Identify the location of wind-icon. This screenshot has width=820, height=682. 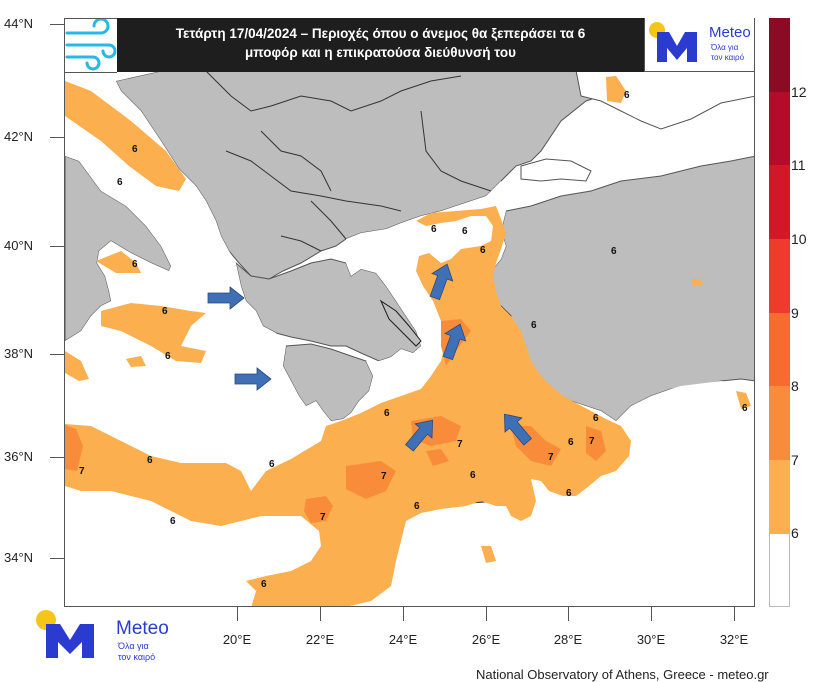
(91, 44).